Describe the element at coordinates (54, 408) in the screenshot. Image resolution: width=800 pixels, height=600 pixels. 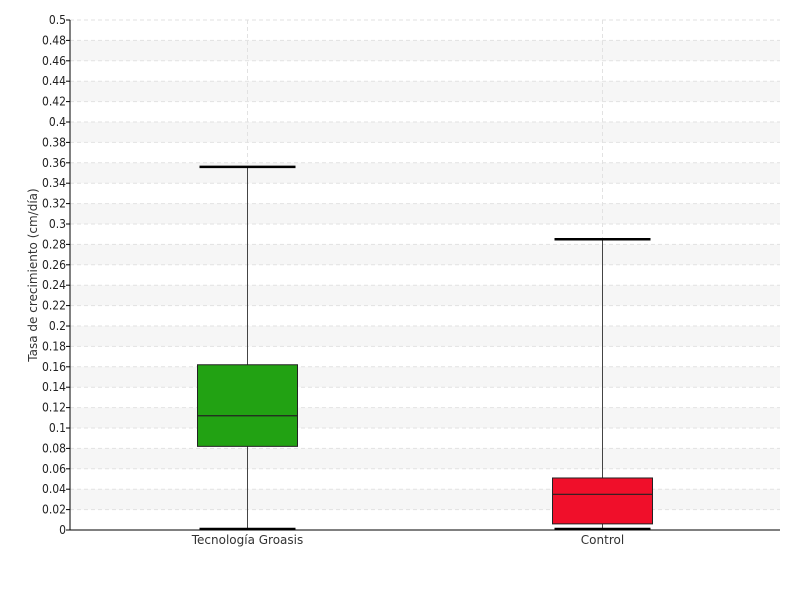
I see `y-tick-label: 0.12` at that location.